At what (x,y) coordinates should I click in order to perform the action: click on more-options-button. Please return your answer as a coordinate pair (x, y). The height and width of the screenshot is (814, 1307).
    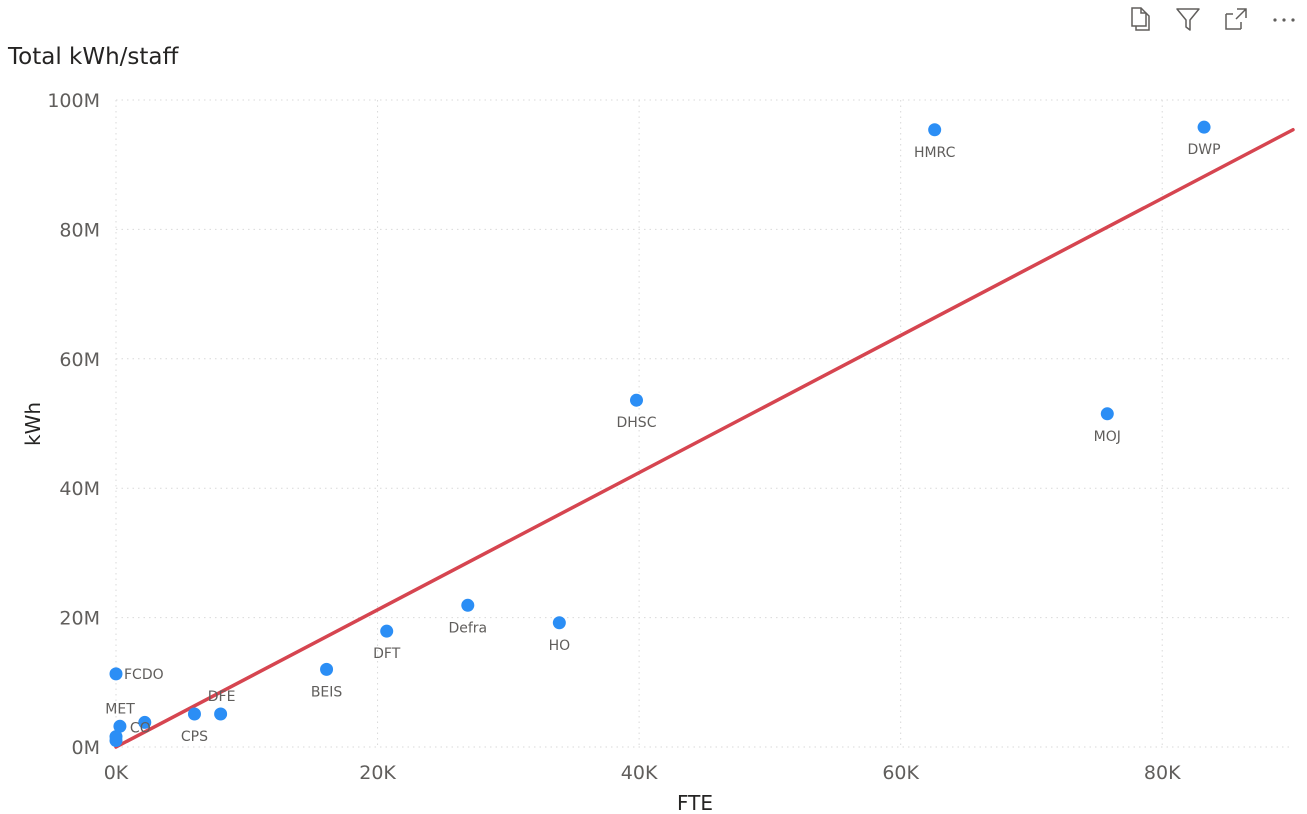
    Looking at the image, I should click on (1284, 19).